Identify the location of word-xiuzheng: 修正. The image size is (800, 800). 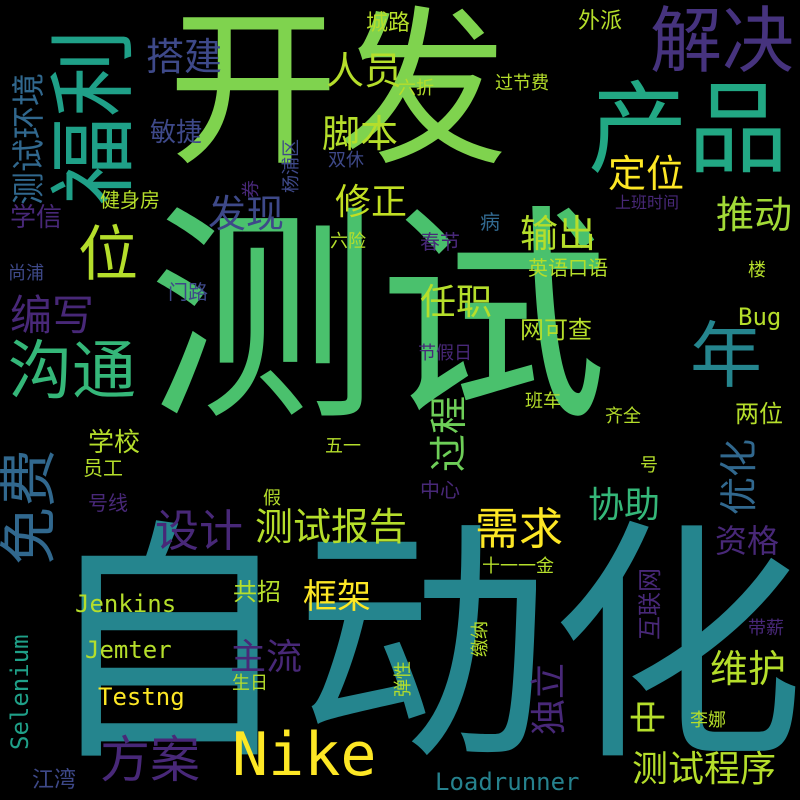
(371, 202).